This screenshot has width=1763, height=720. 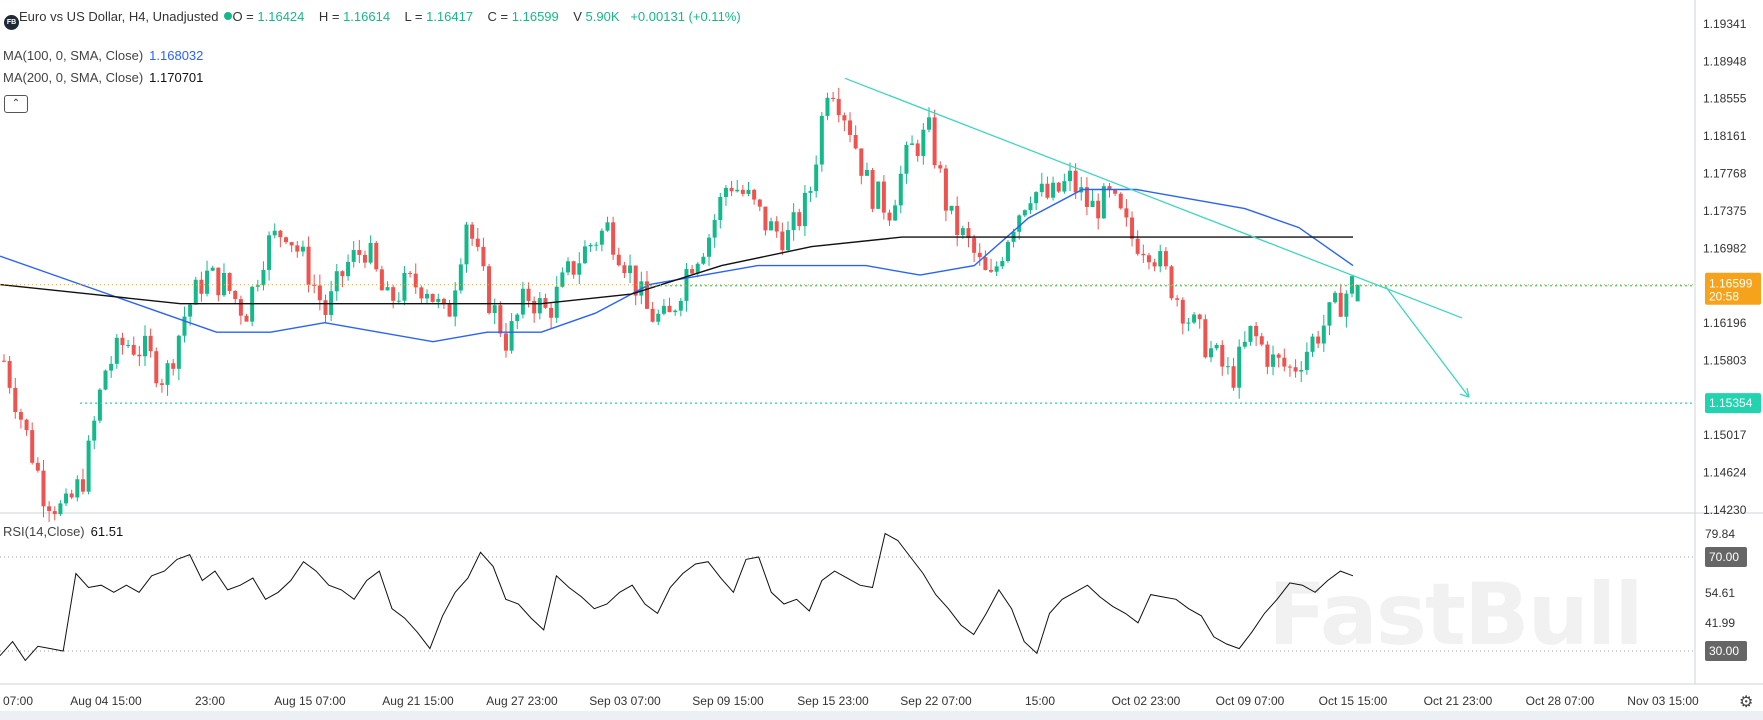 I want to click on rsi-legend: RSI(14,Close) 61.51, so click(x=63, y=531).